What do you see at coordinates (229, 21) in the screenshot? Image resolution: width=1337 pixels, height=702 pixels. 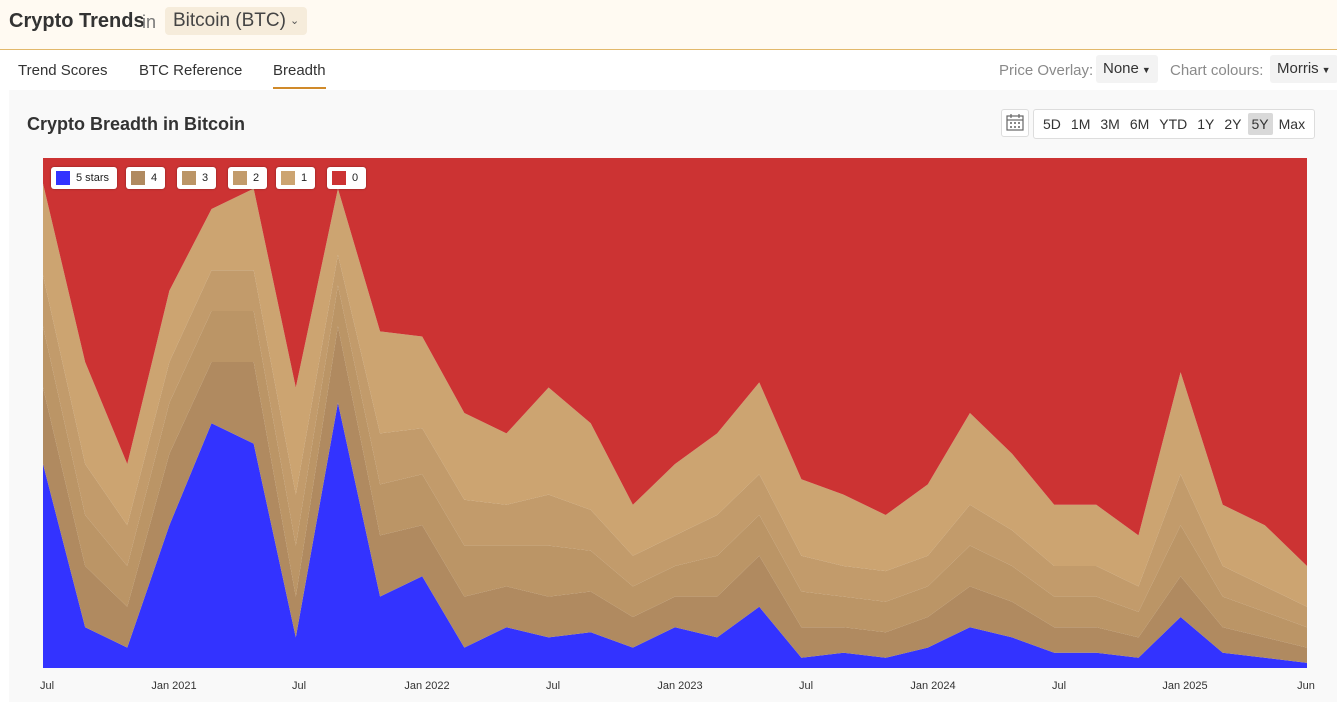 I see `asset-select-value: Bitcoin (BTC)` at bounding box center [229, 21].